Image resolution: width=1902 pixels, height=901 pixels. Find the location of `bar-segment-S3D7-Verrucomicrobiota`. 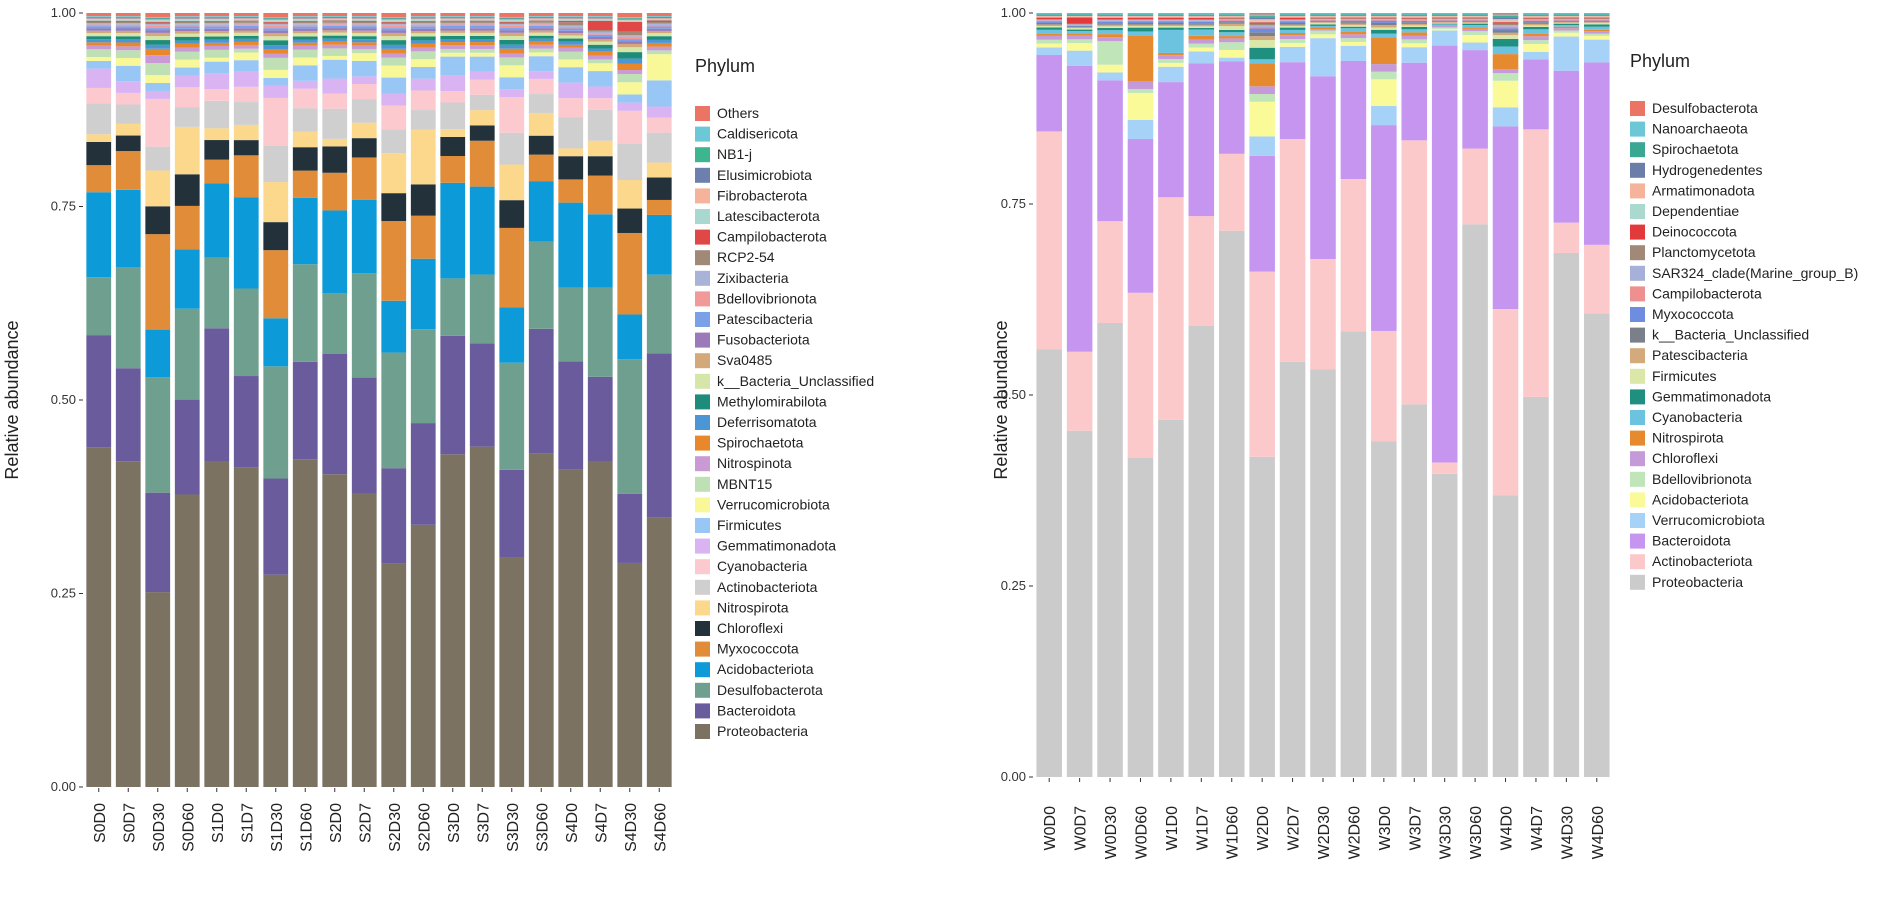

bar-segment-S3D7-Verrucomicrobiota is located at coordinates (482, 54).